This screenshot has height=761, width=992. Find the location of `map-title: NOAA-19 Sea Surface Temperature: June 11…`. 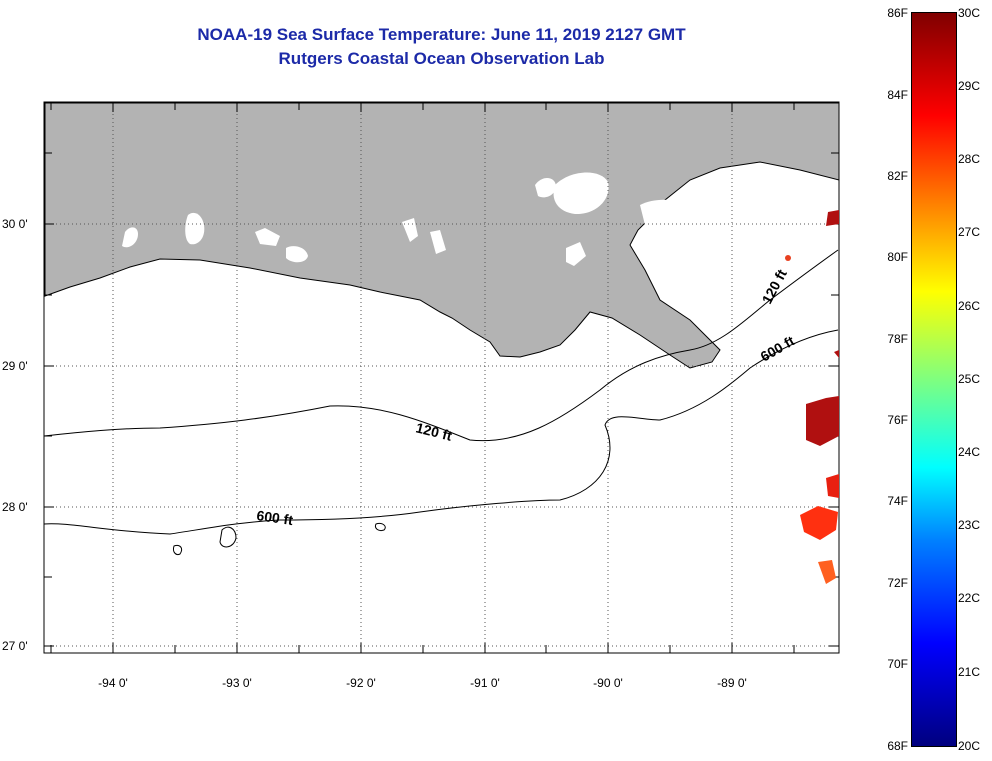

map-title: NOAA-19 Sea Surface Temperature: June 11… is located at coordinates (441, 34).